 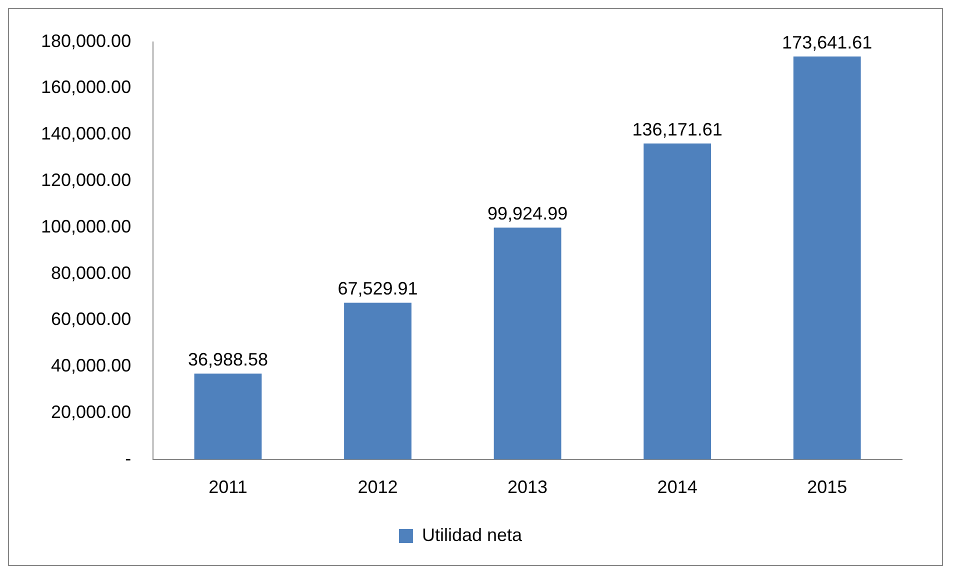 I want to click on data-label: 173,641.61, so click(x=827, y=42).